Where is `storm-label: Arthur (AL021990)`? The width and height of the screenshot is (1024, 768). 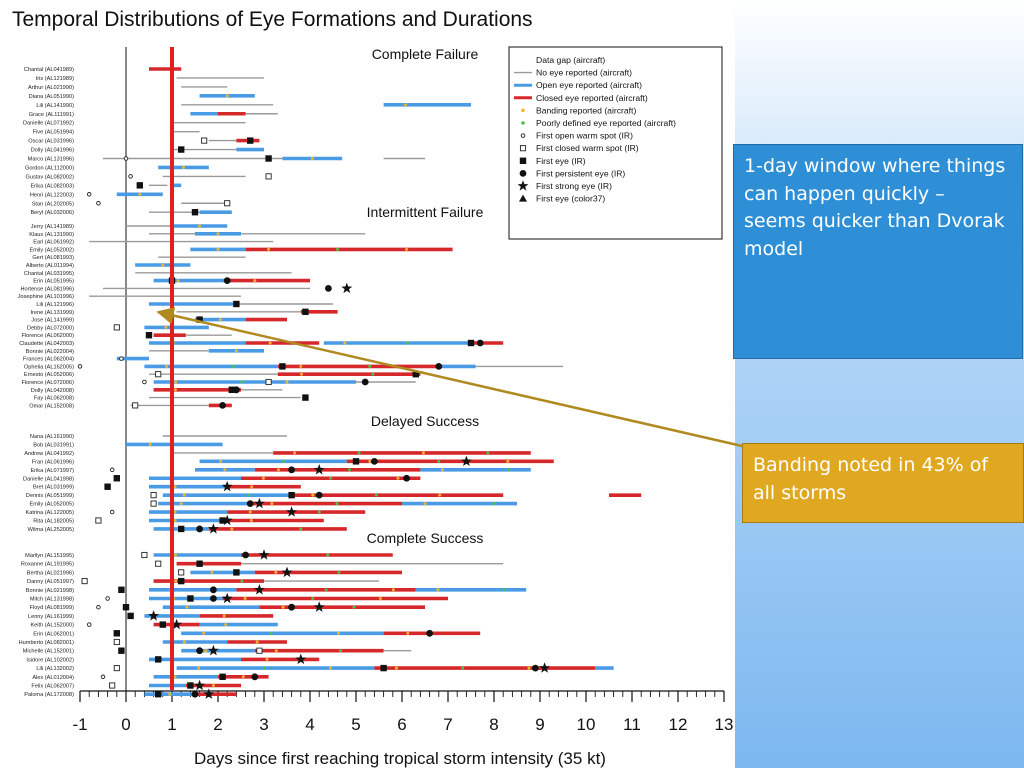
storm-label: Arthur (AL021990) is located at coordinates (51, 88).